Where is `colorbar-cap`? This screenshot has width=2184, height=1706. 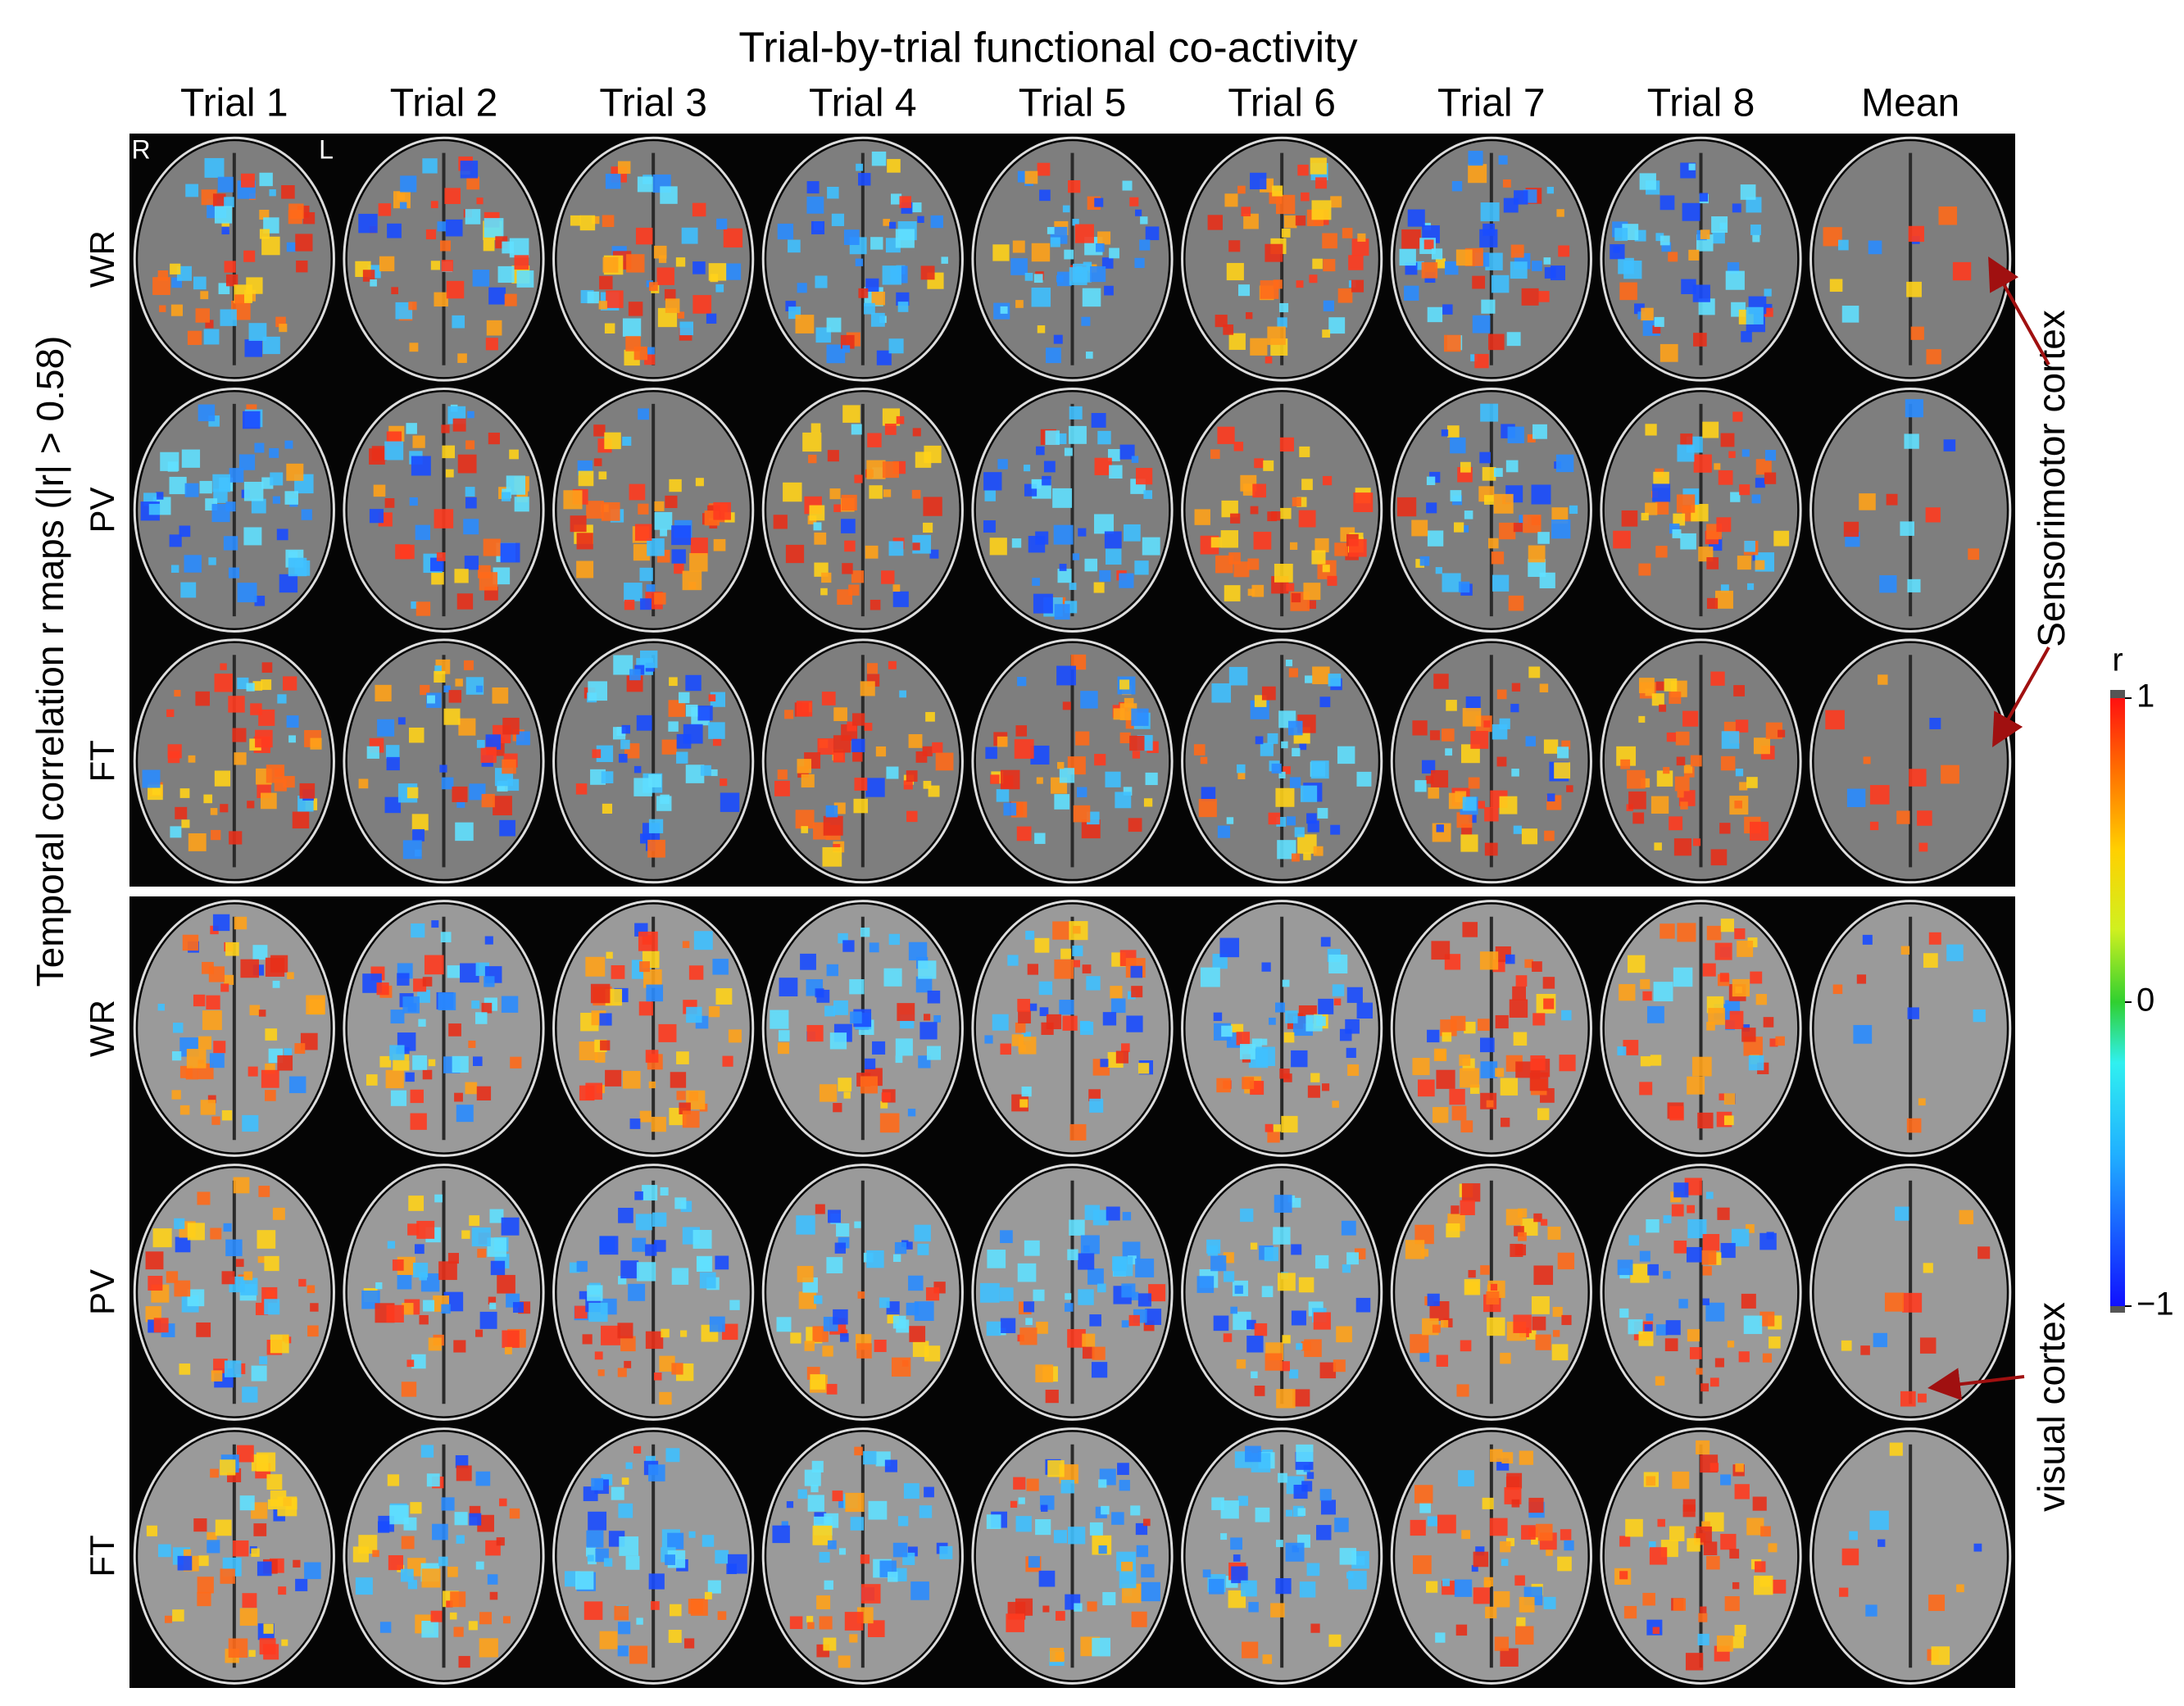 colorbar-cap is located at coordinates (2117, 1309).